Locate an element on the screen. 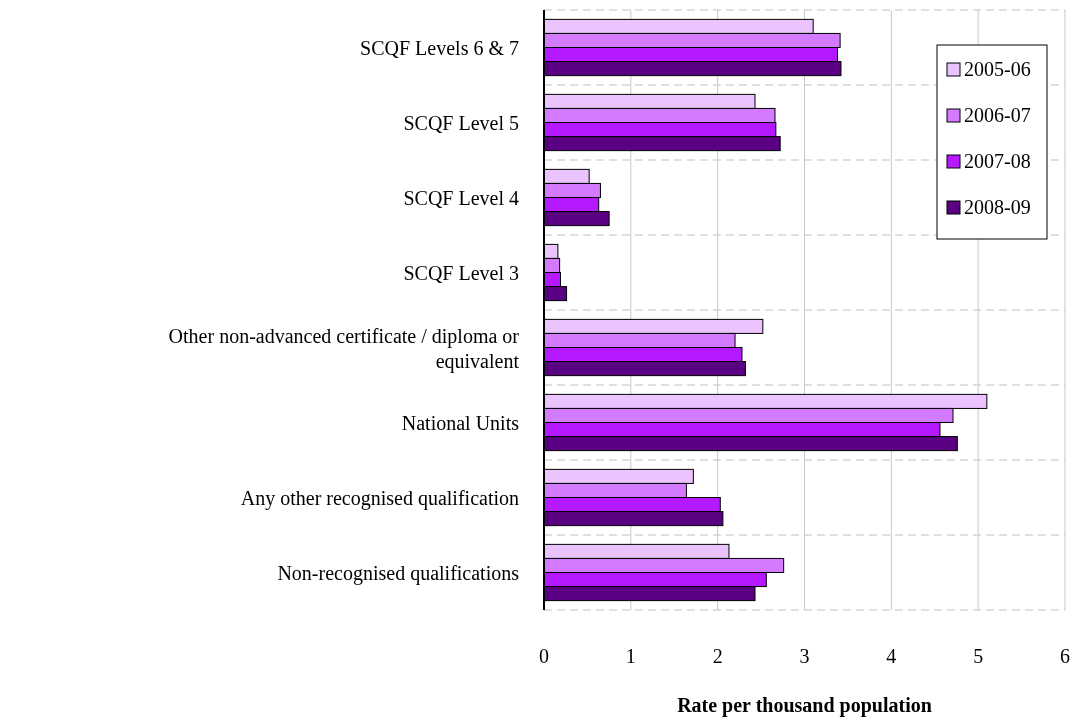 Image resolution: width=1076 pixels, height=720 pixels. legend-label: 2005-06 is located at coordinates (997, 69).